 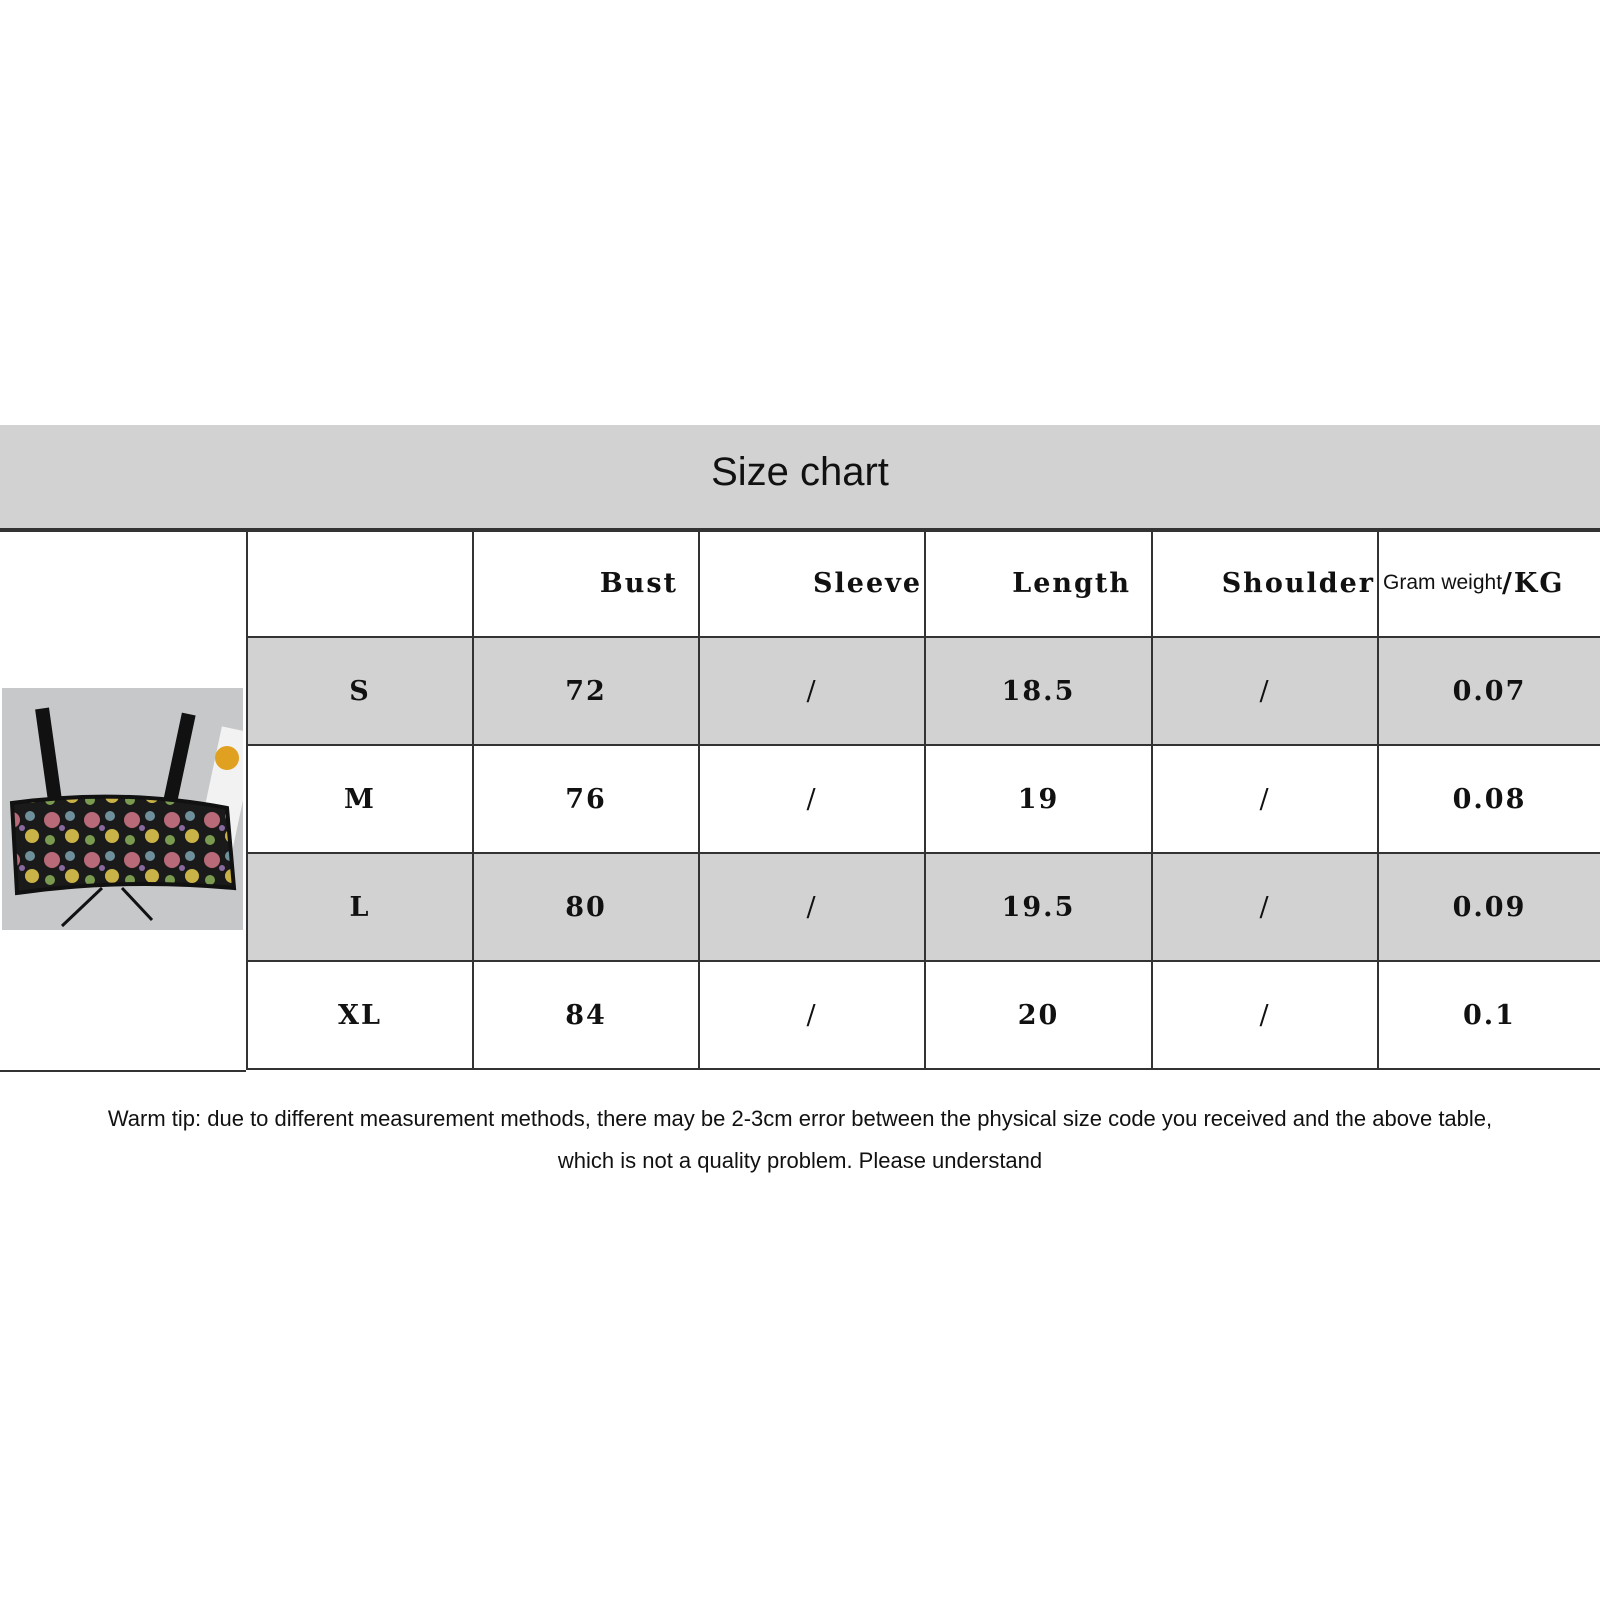 What do you see at coordinates (811, 584) in the screenshot?
I see `header-sleeve: Sleeve` at bounding box center [811, 584].